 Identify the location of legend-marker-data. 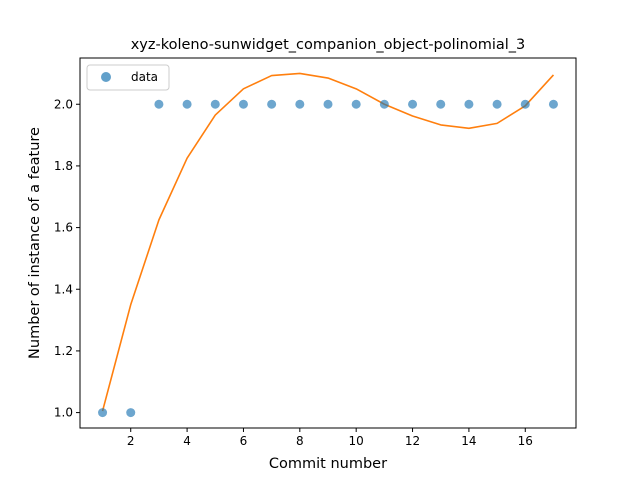
(106, 77).